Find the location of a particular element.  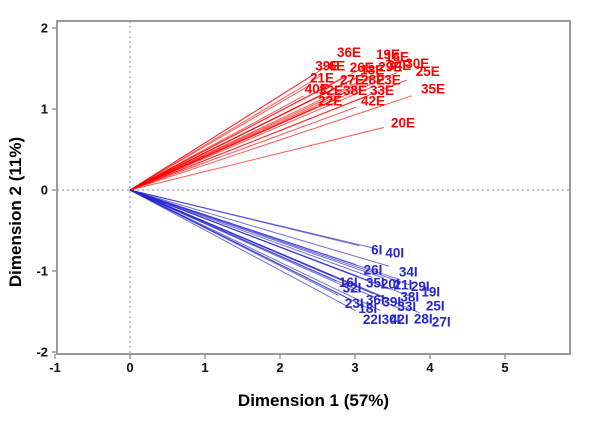

x-tick-label-2: 2 is located at coordinates (279, 367).